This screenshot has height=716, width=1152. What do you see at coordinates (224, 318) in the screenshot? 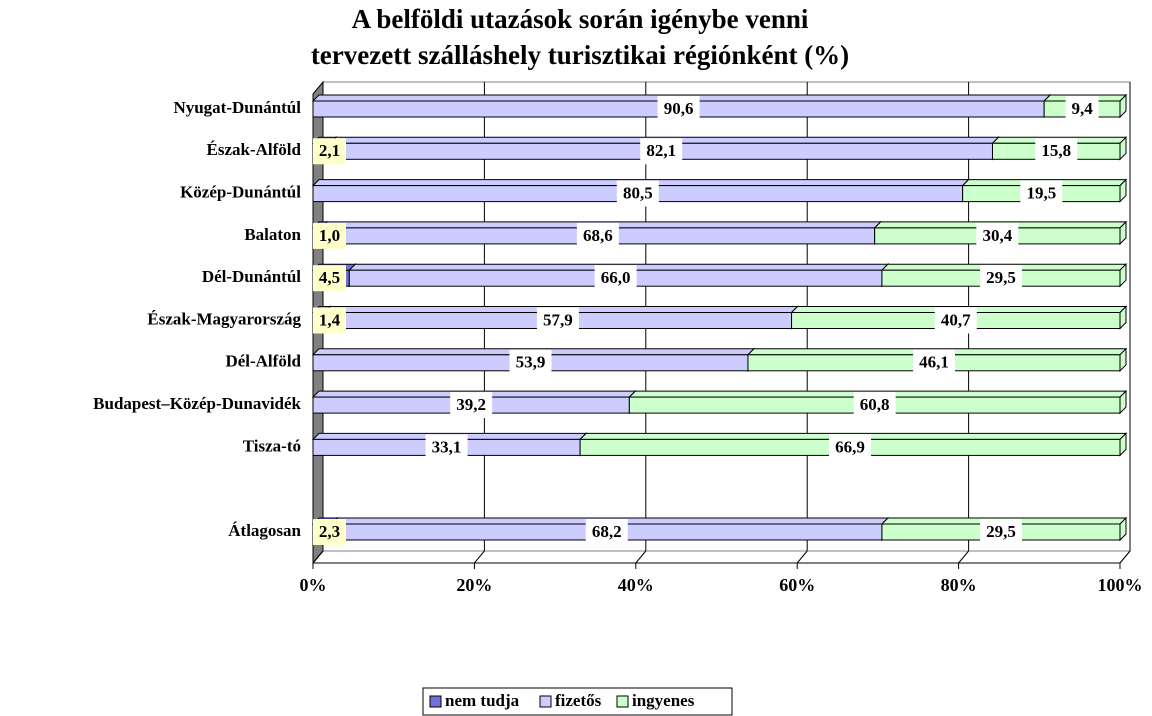
I see `y-tick-label: Észak-Magyarország` at bounding box center [224, 318].